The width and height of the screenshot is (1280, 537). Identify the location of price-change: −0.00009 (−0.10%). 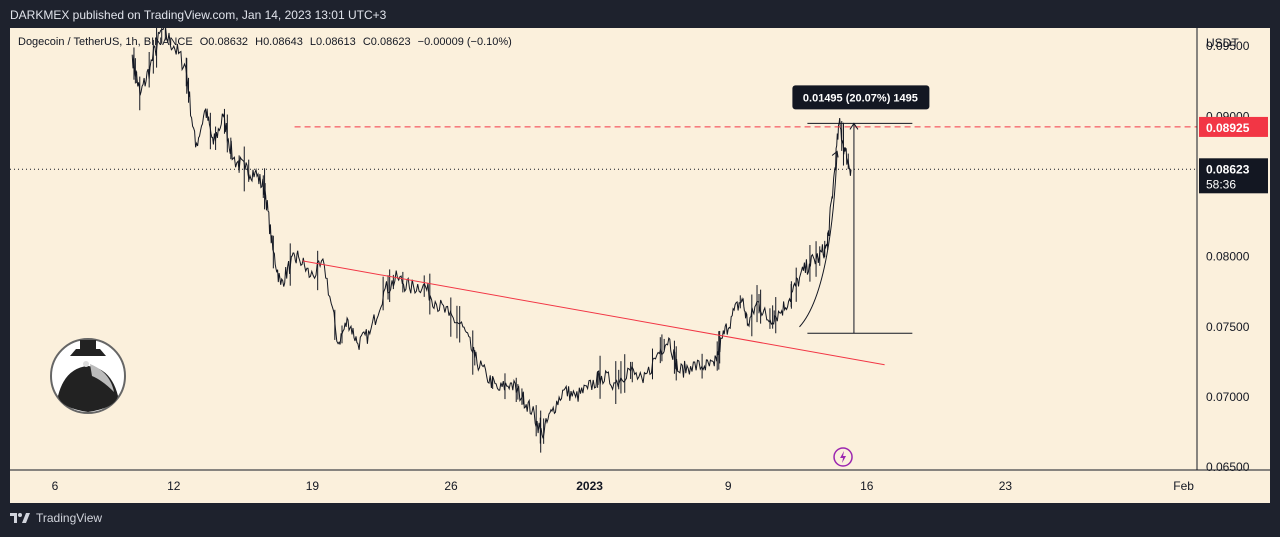
(464, 42).